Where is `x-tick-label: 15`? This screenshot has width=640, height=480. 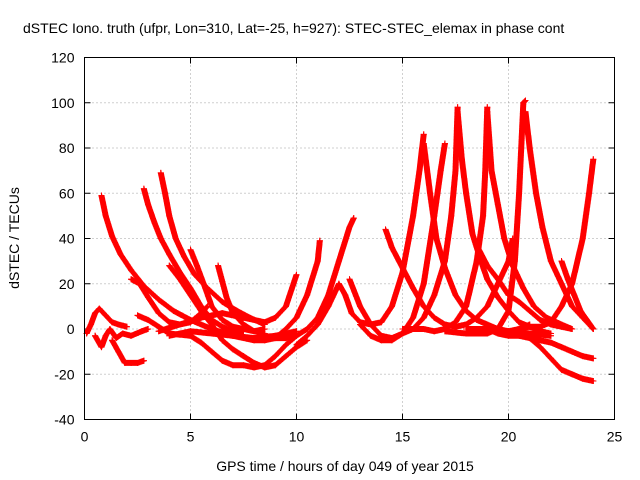
x-tick-label: 15 is located at coordinates (403, 437).